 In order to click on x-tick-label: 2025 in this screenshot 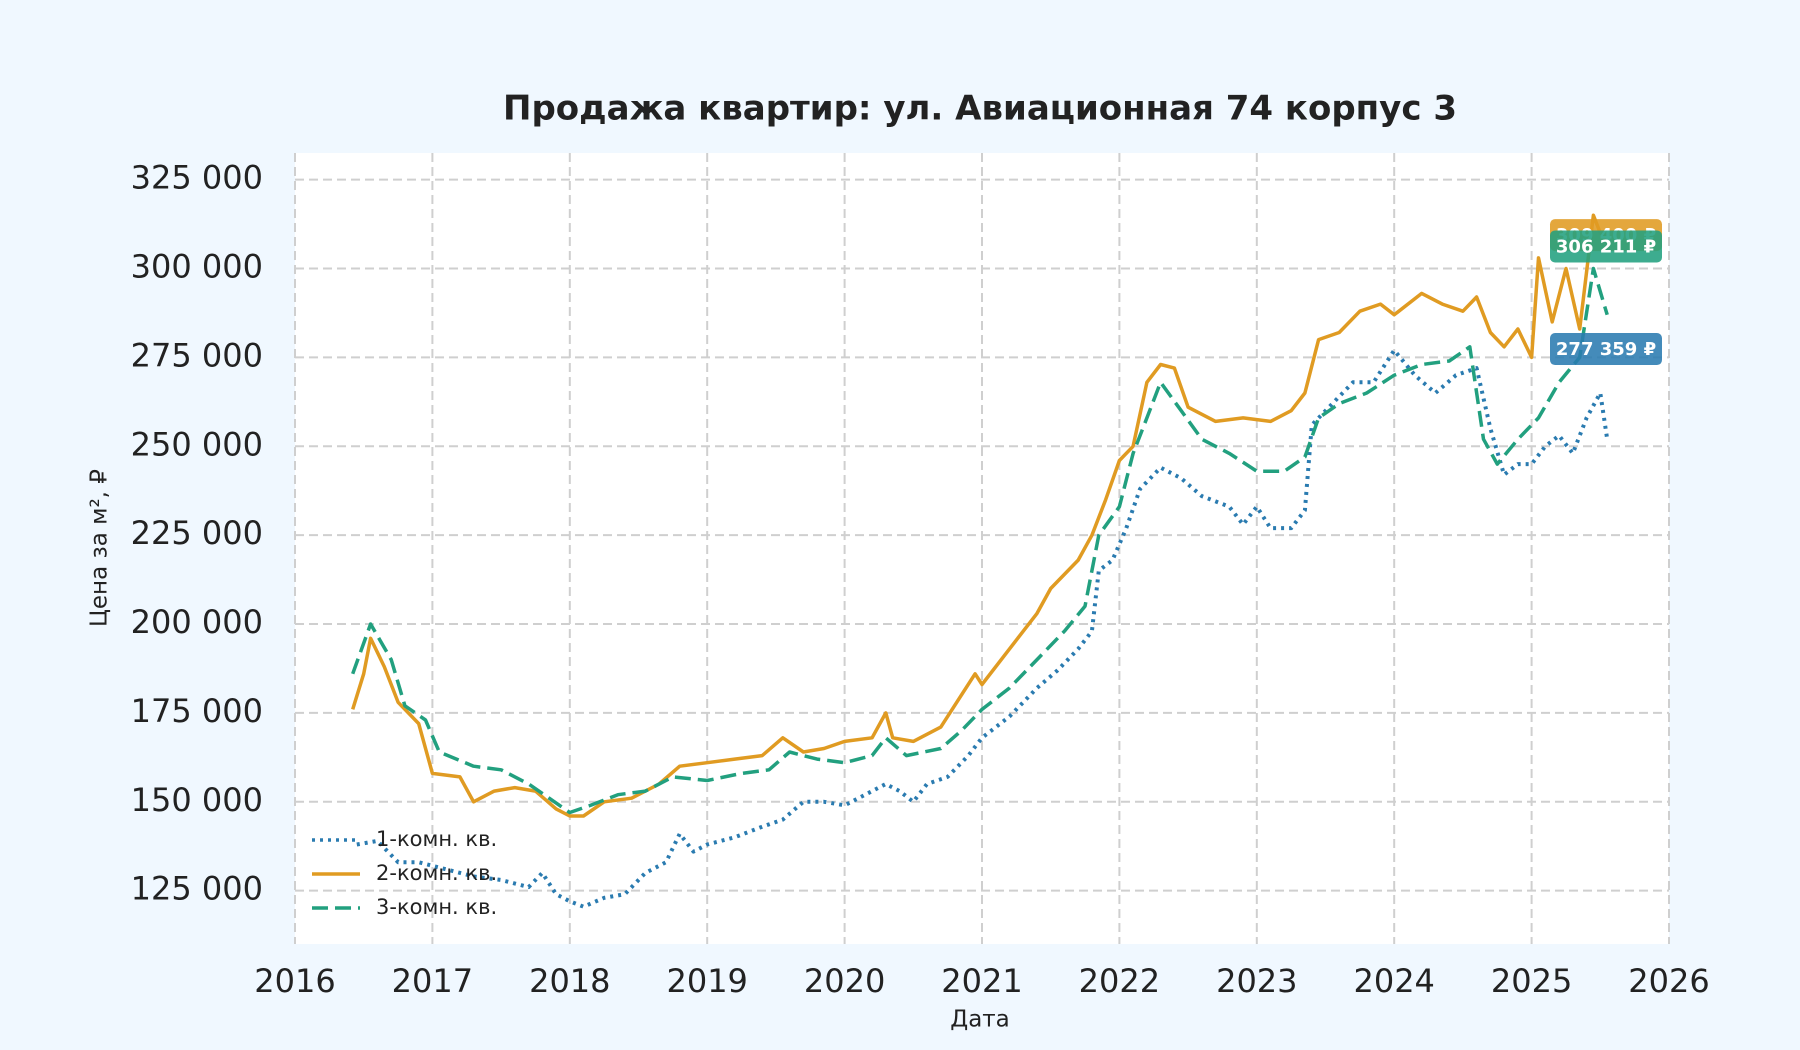, I will do `click(1531, 981)`.